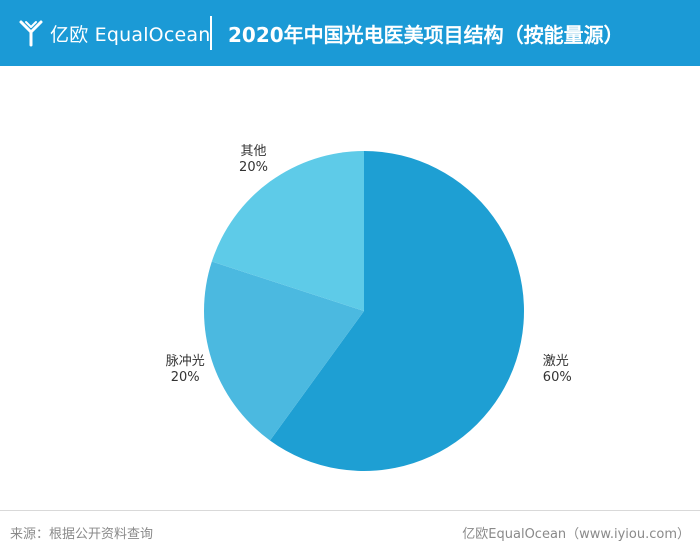 The width and height of the screenshot is (700, 550). What do you see at coordinates (130, 34) in the screenshot?
I see `logo-text: 亿欧 EqualOcean` at bounding box center [130, 34].